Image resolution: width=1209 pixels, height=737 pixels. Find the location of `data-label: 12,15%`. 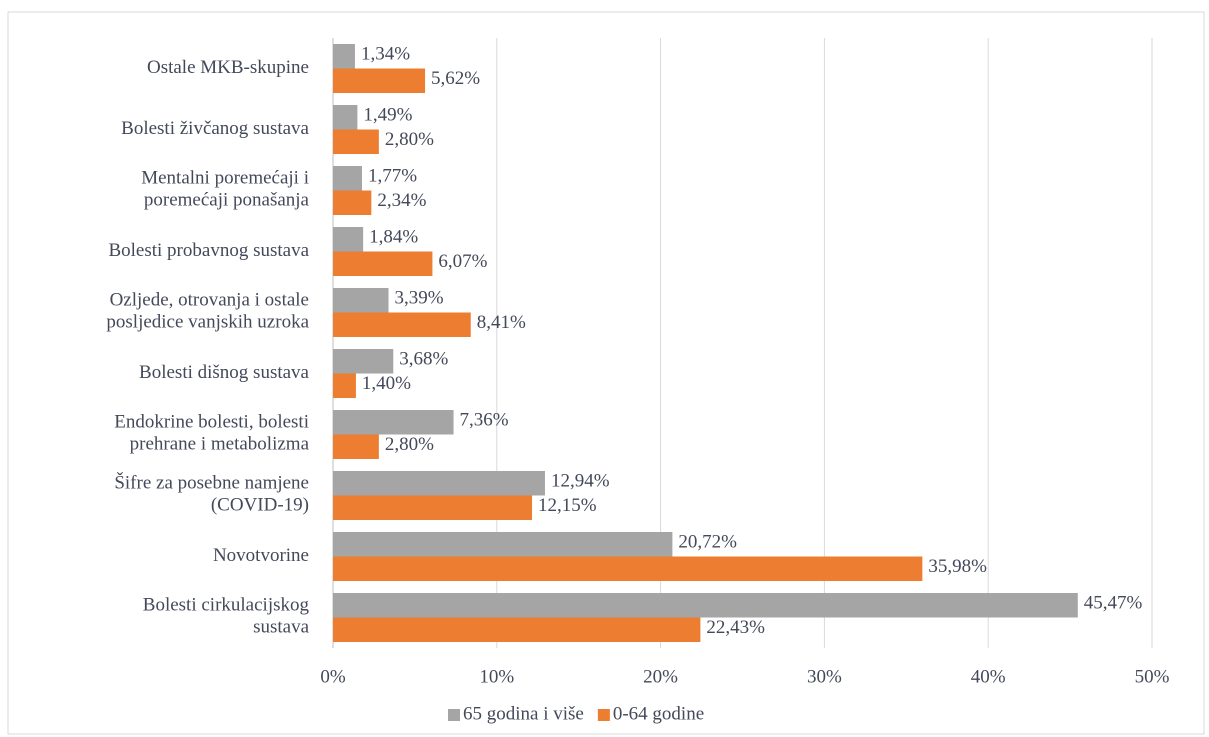

data-label: 12,15% is located at coordinates (567, 505).